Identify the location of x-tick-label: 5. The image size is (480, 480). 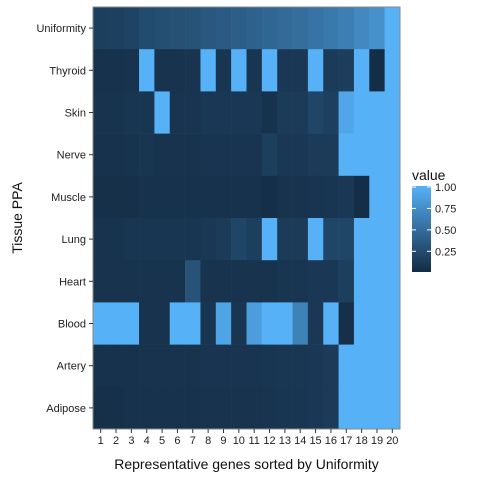
(162, 441).